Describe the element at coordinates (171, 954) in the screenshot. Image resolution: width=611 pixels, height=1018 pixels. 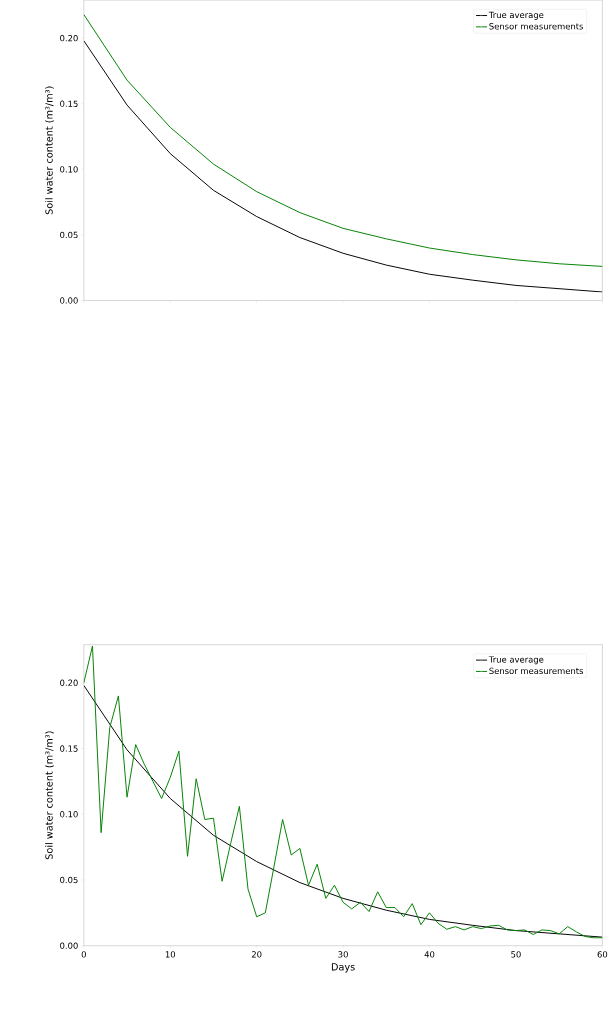
I see `x-tick-label: 10` at that location.